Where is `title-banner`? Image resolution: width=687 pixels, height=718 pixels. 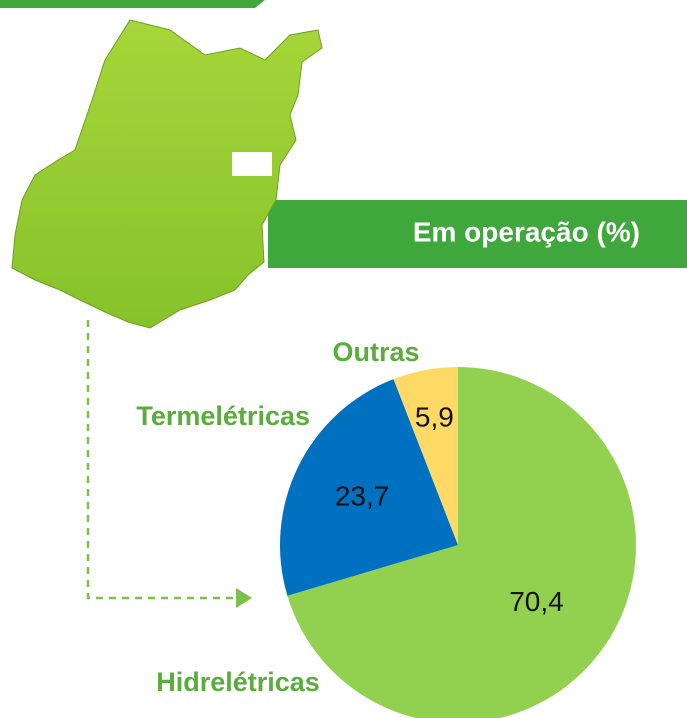 title-banner is located at coordinates (477, 234).